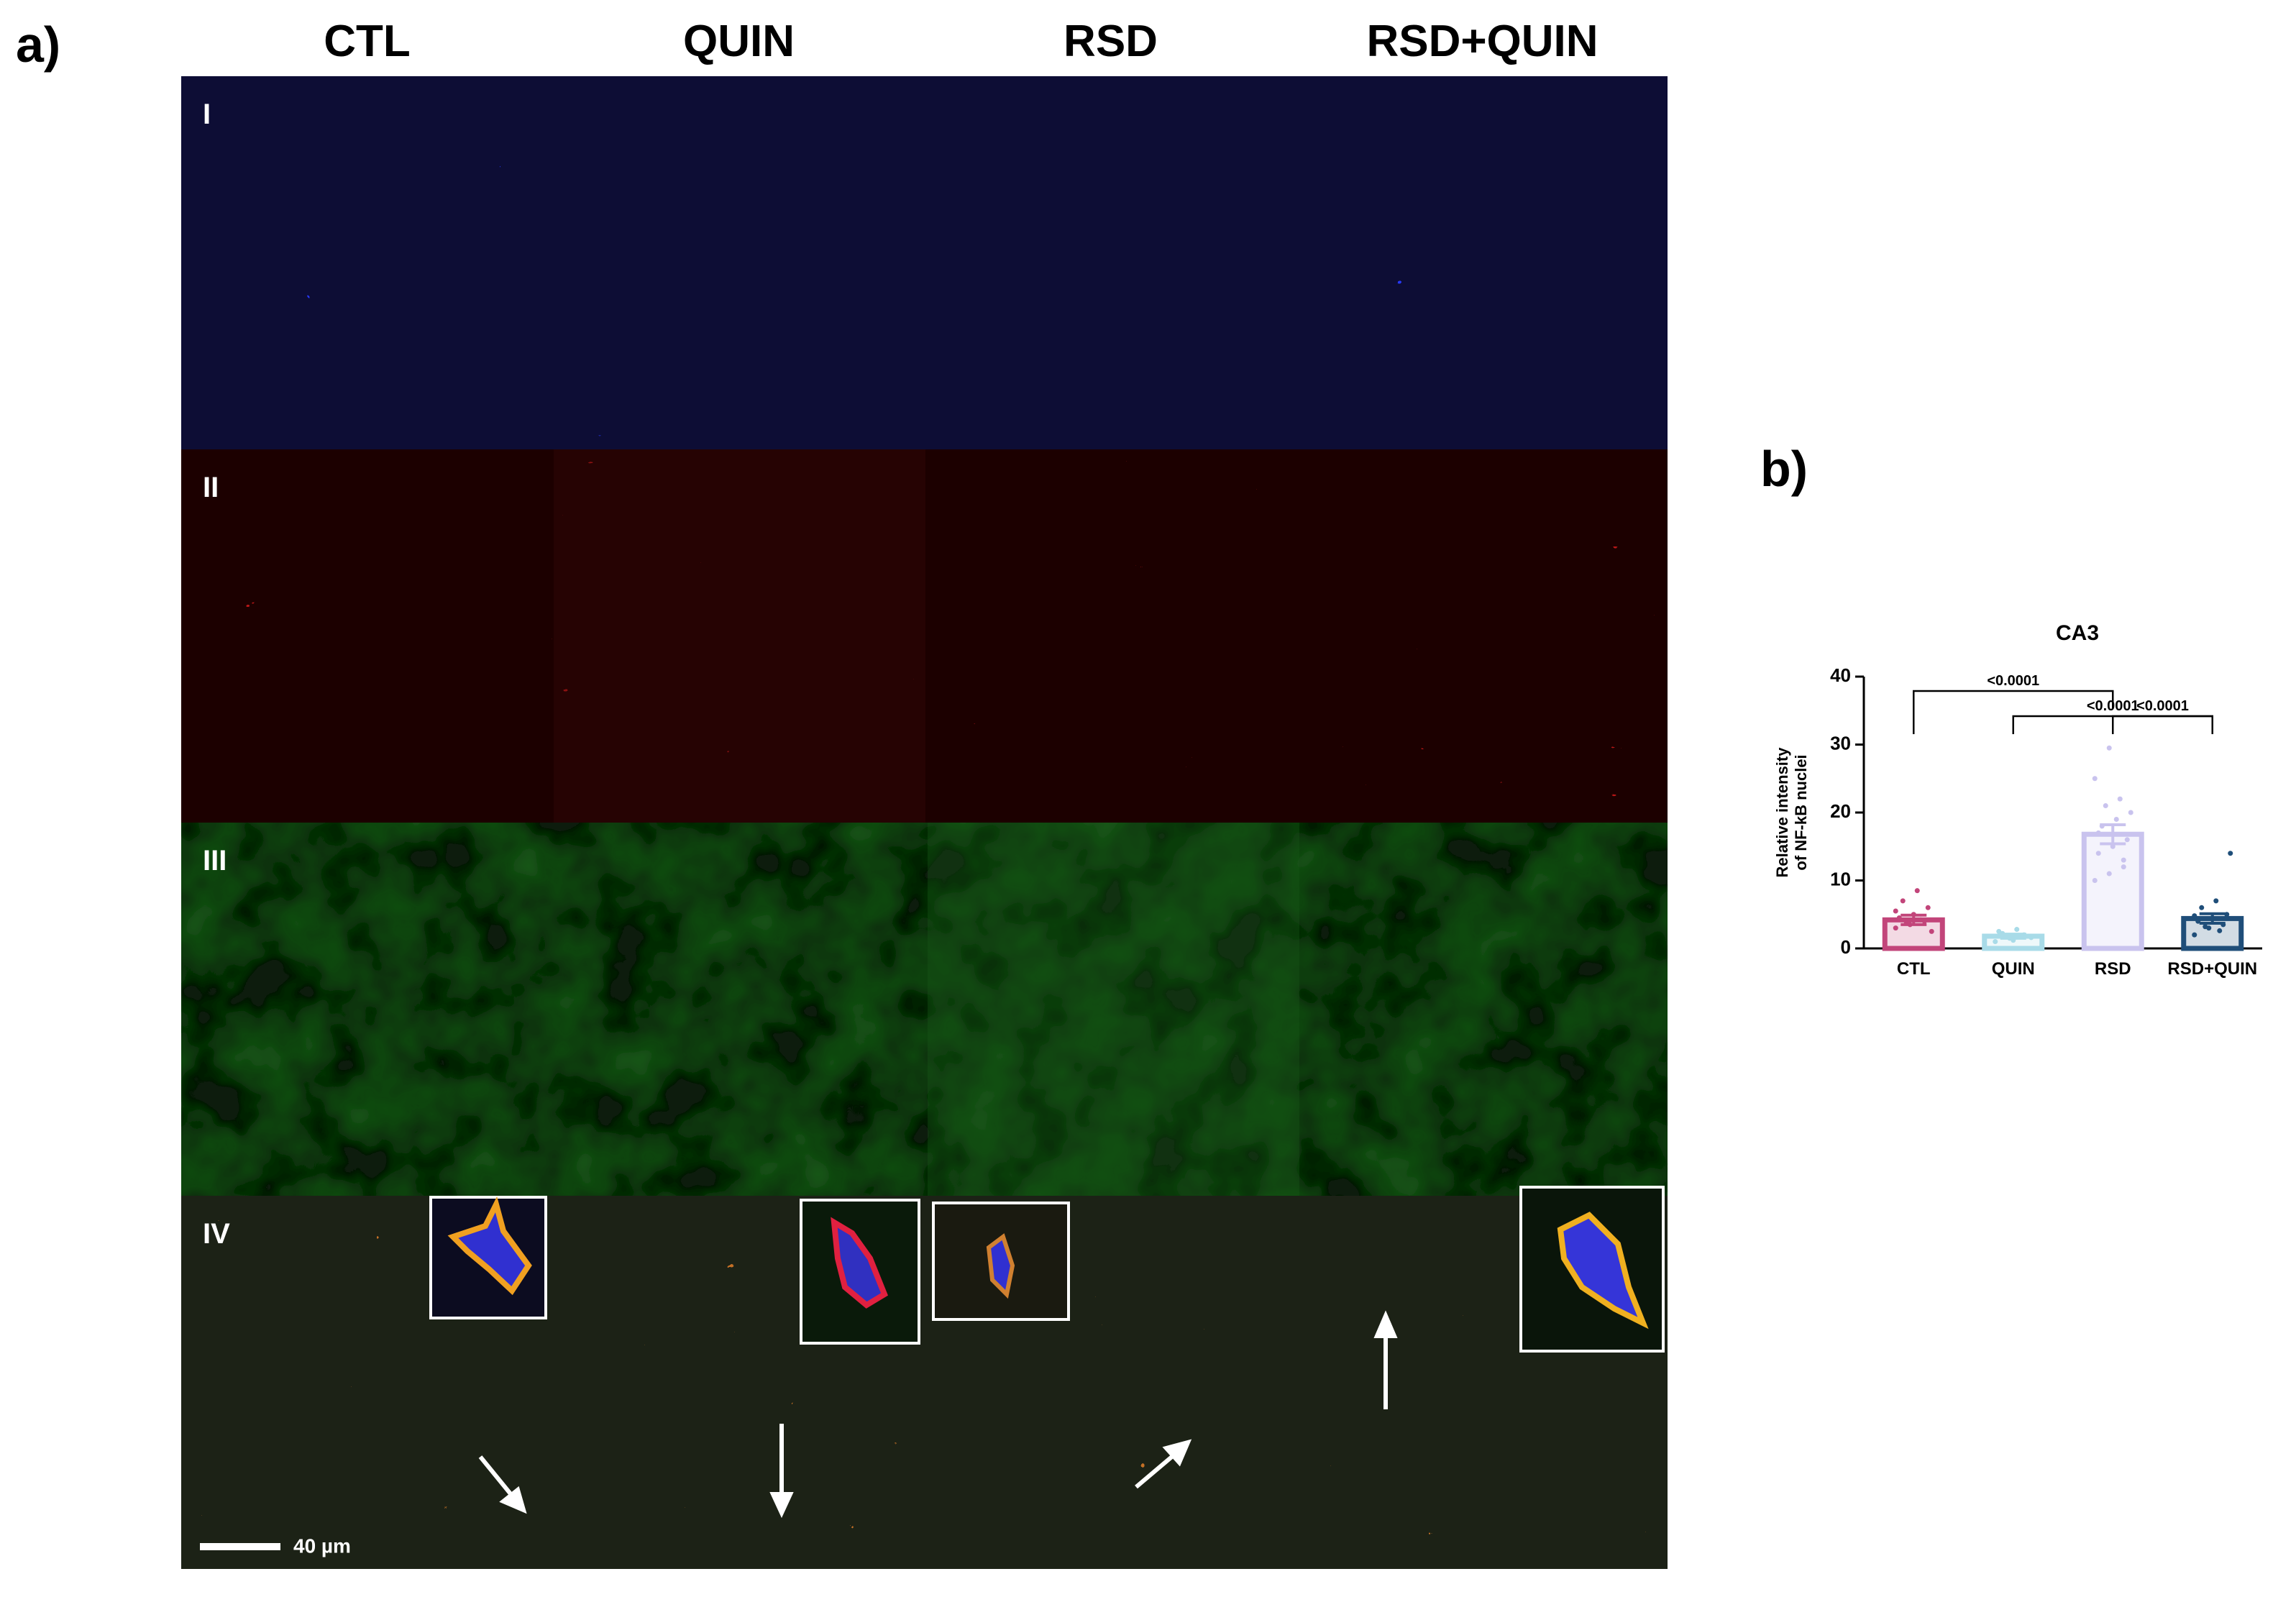 The height and width of the screenshot is (1597, 2296). Describe the element at coordinates (2013, 969) in the screenshot. I see `x-tick-label: QUIN` at that location.